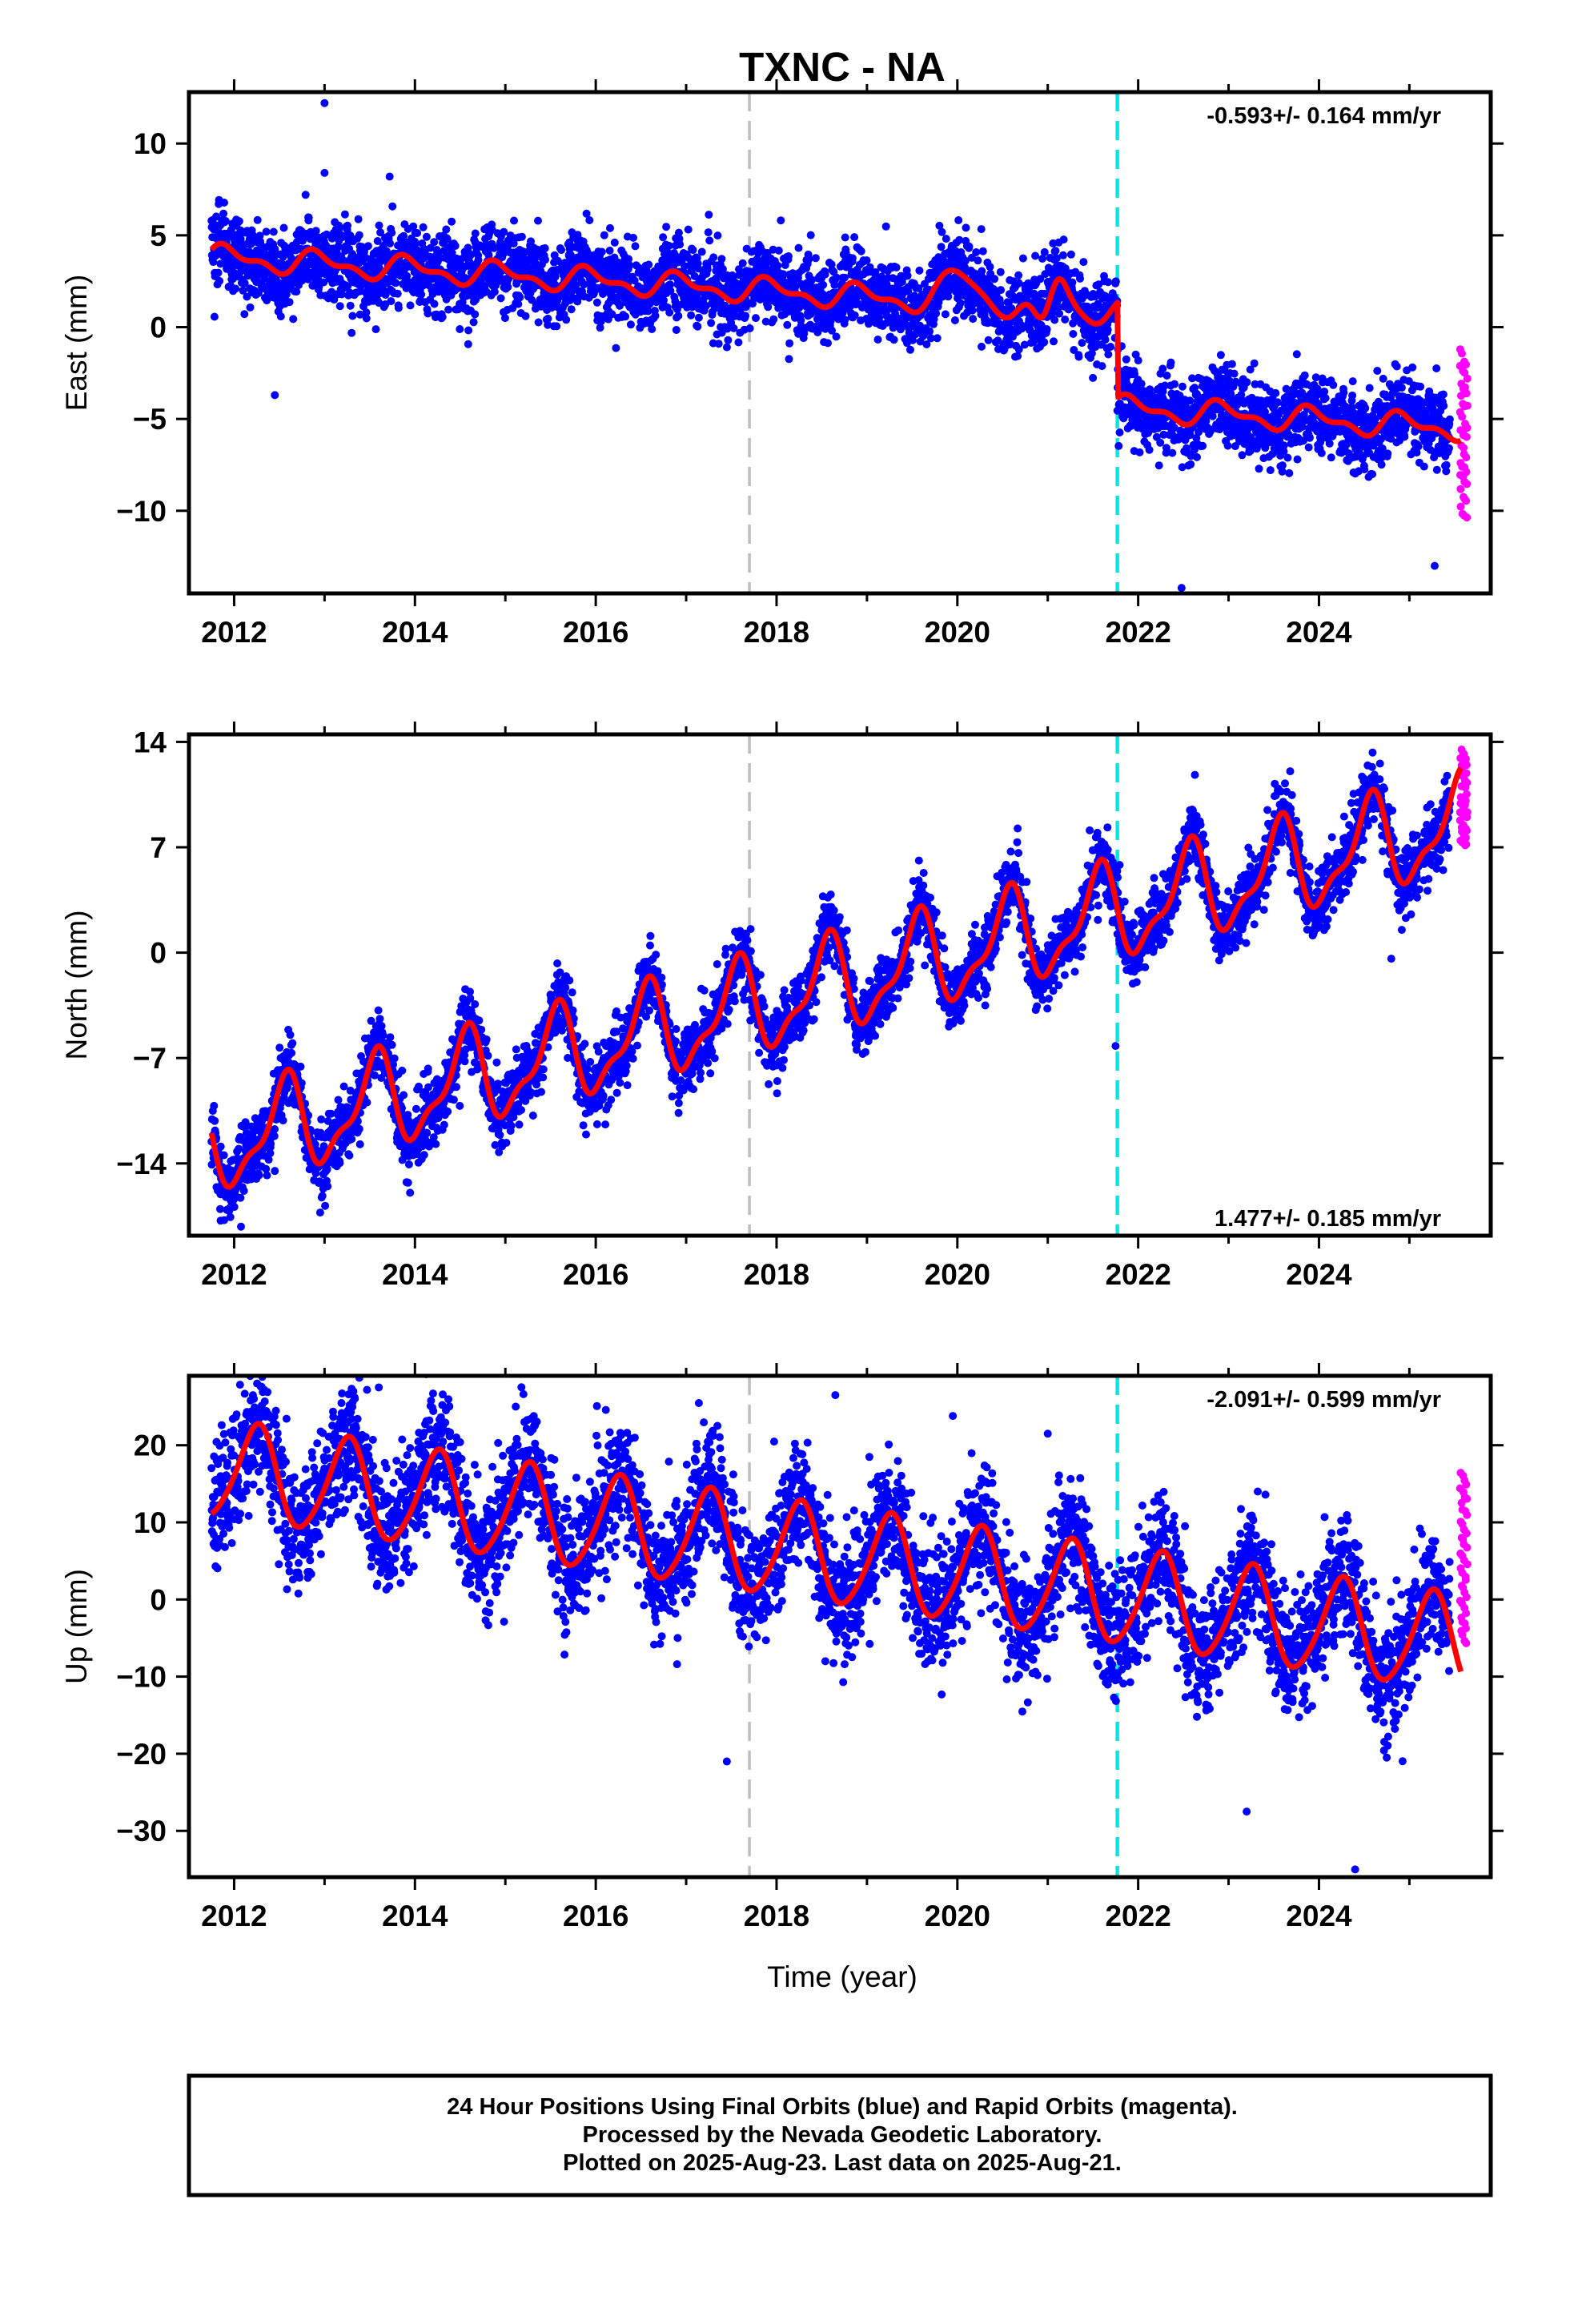  What do you see at coordinates (1467, 405) in the screenshot?
I see `rapid-orbit-point` at bounding box center [1467, 405].